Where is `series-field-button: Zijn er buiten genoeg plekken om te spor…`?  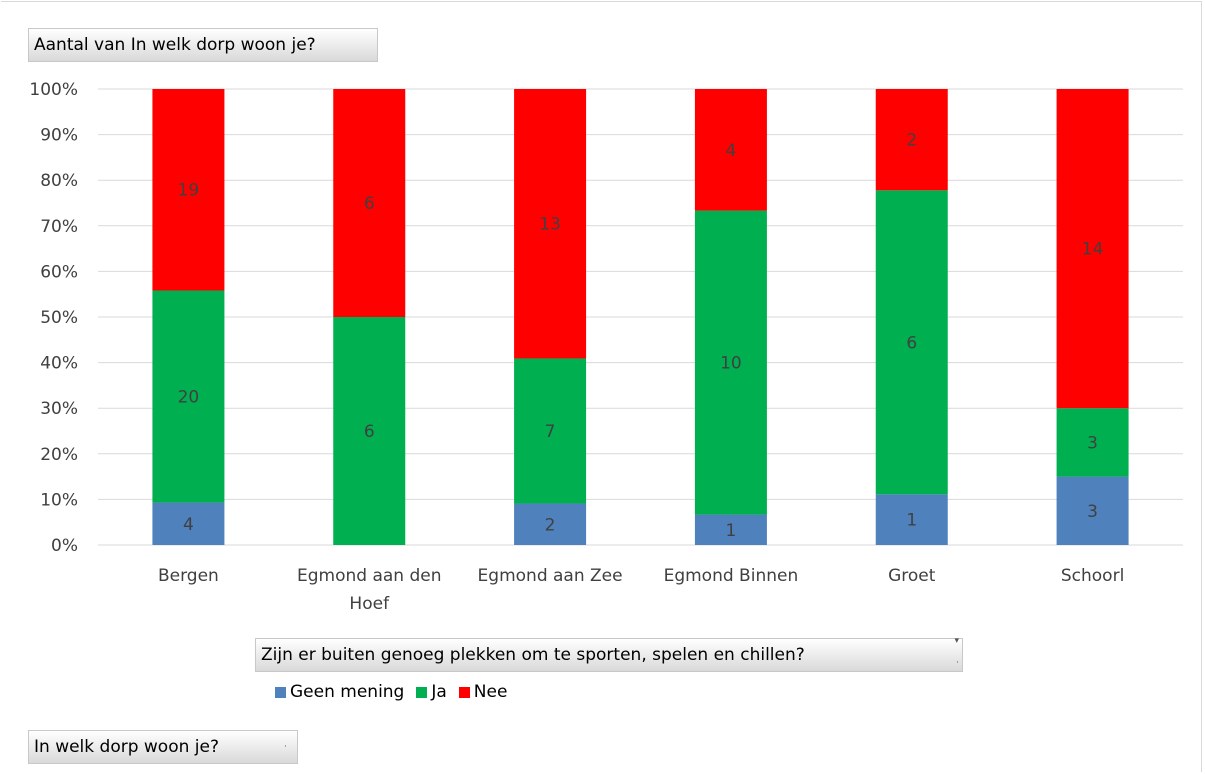 series-field-button: Zijn er buiten genoeg plekken om te spor… is located at coordinates (609, 654).